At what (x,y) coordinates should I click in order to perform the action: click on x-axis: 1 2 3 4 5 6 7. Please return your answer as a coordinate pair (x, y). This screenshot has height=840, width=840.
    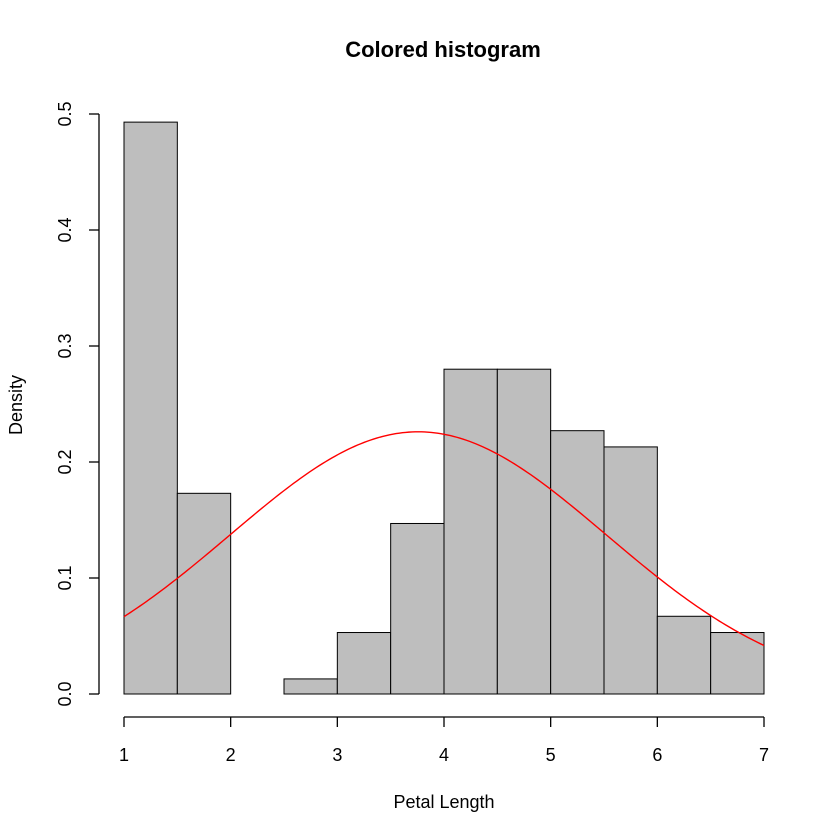
    Looking at the image, I should click on (444, 740).